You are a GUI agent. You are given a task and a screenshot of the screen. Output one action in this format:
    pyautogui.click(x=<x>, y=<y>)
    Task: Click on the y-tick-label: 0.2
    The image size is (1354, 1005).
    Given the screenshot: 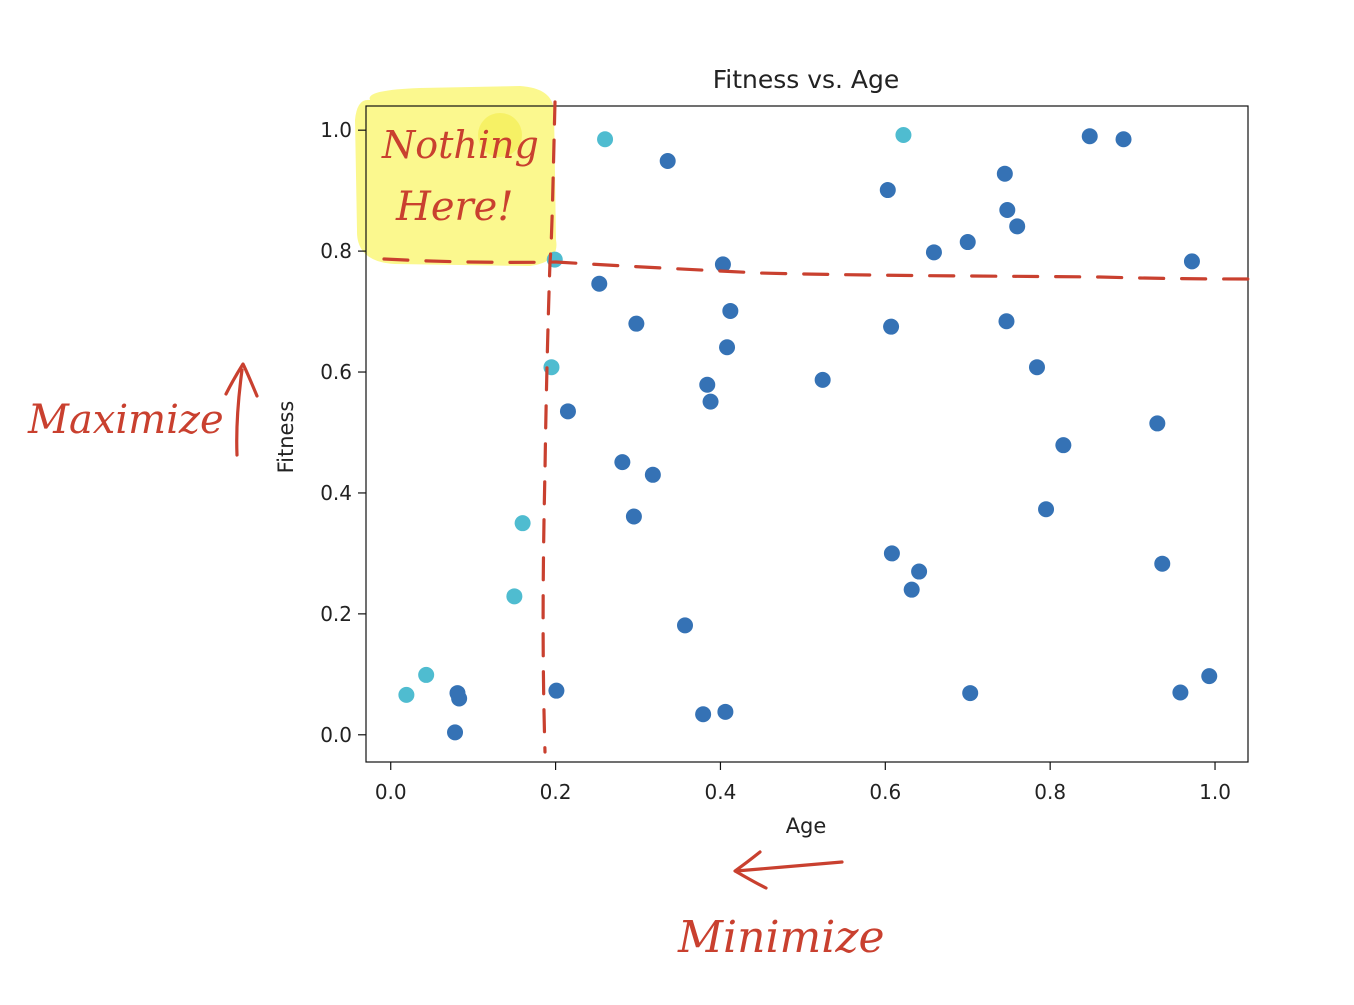 What is the action you would take?
    pyautogui.click(x=336, y=614)
    